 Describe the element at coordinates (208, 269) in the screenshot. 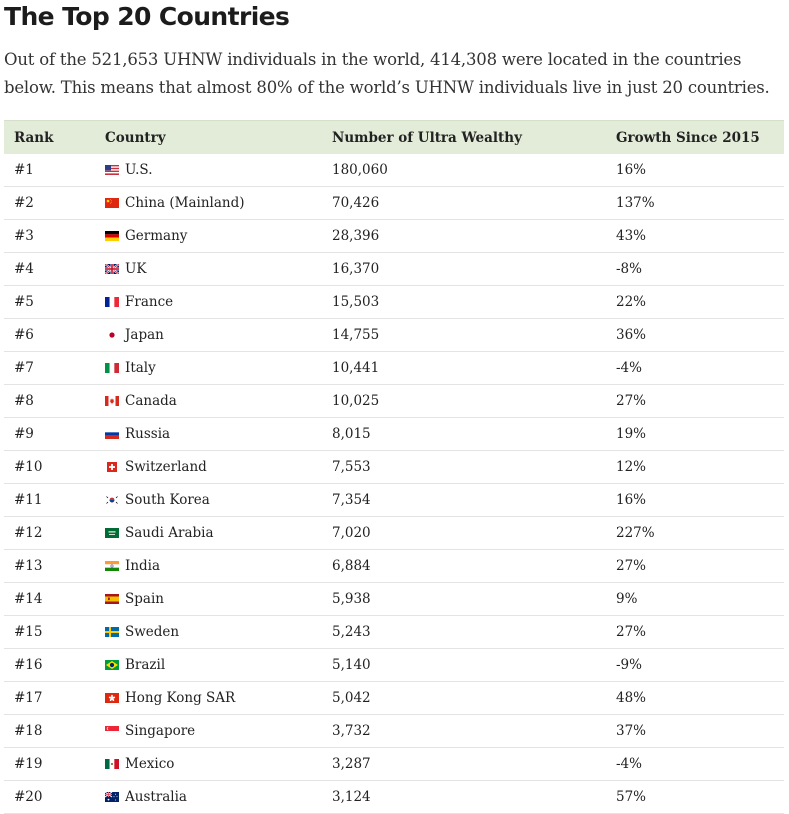

I see `country-cell: UK` at that location.